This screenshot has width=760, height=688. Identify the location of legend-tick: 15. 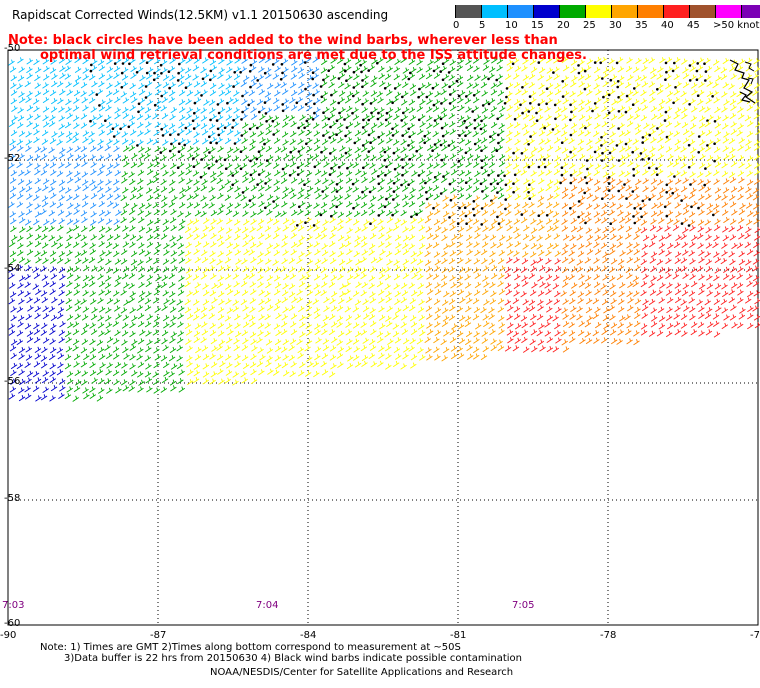
(537, 25).